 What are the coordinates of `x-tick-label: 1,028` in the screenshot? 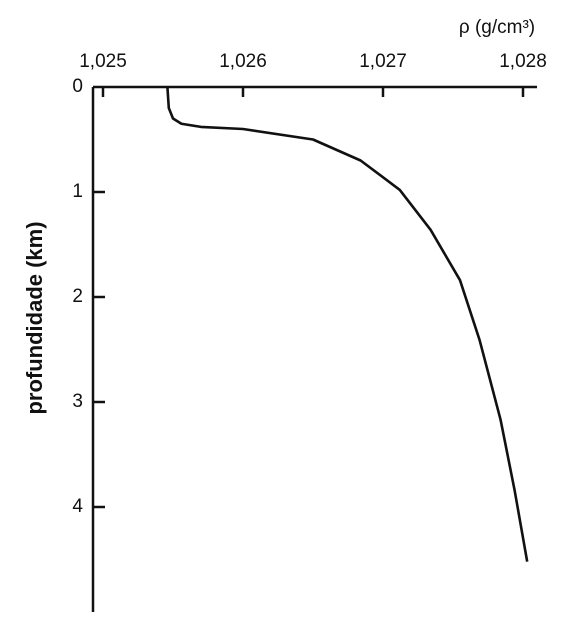 It's located at (523, 61).